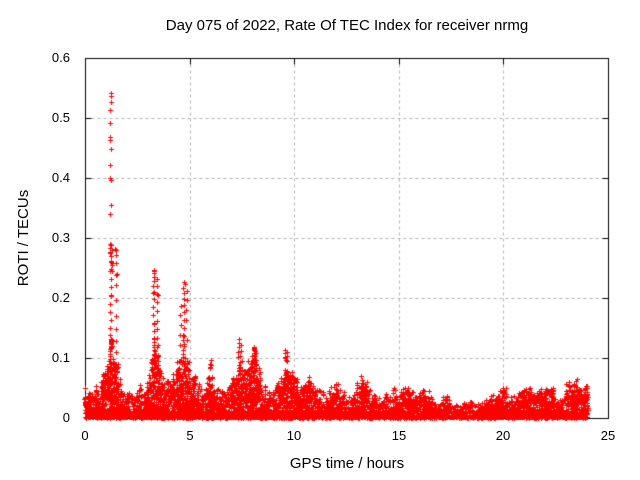 The width and height of the screenshot is (640, 480). Describe the element at coordinates (347, 463) in the screenshot. I see `x-axis-label: GPS time / hours` at that location.